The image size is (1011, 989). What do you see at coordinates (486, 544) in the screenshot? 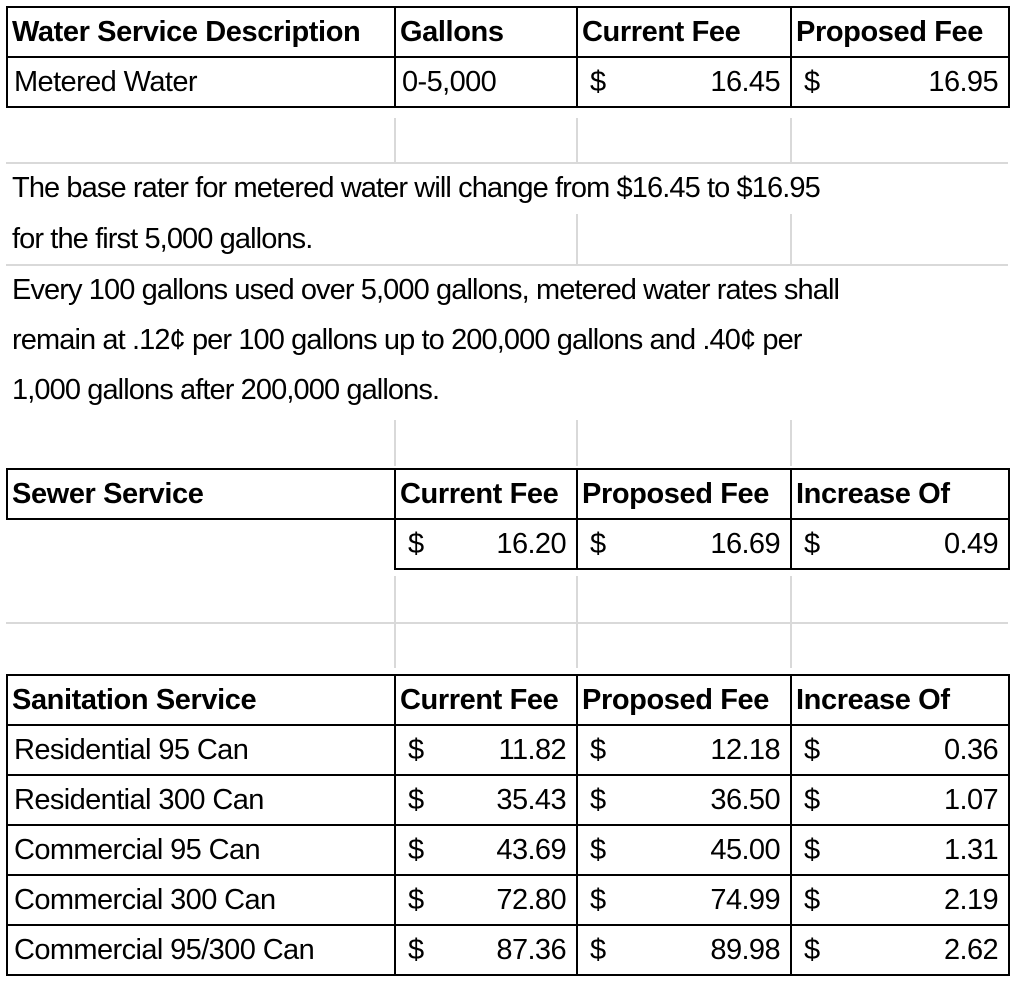
I see `current-fee-cell: $16.20` at bounding box center [486, 544].